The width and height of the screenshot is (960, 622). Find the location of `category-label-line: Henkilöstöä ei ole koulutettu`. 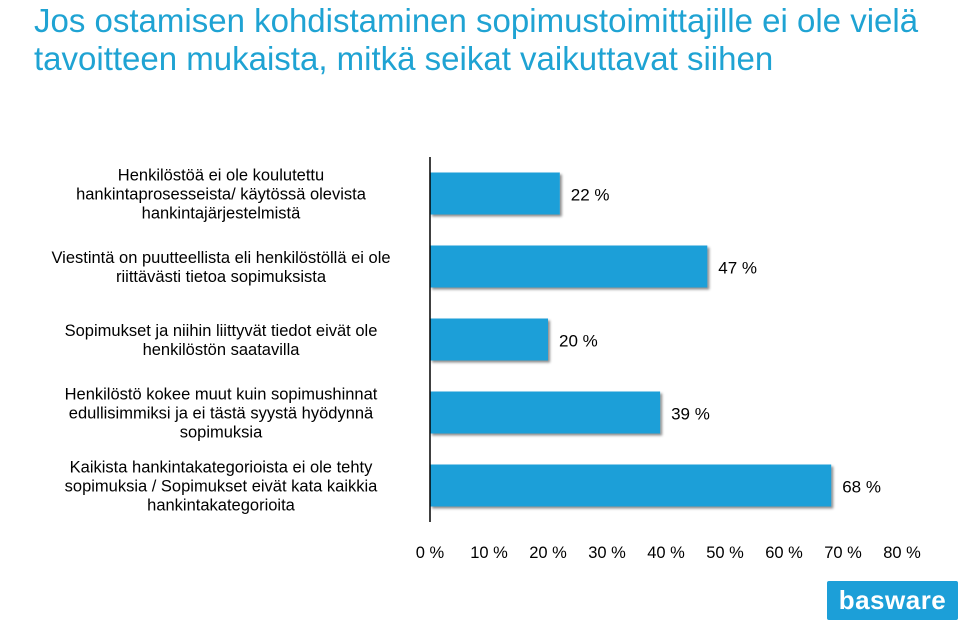

category-label-line: Henkilöstöä ei ole koulutettu is located at coordinates (221, 176).